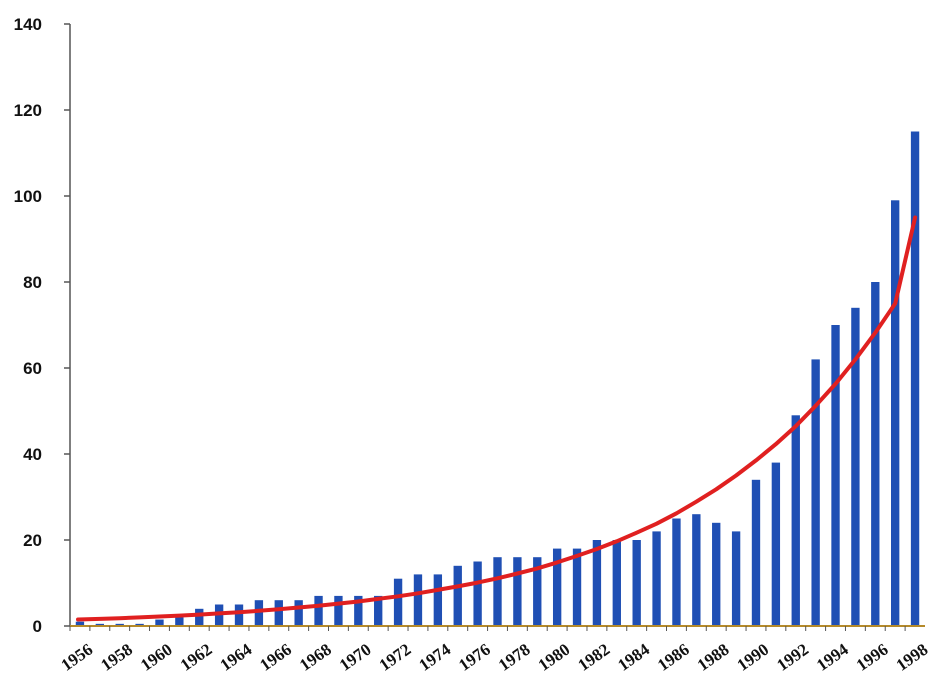 Image resolution: width=929 pixels, height=693 pixels. Describe the element at coordinates (872, 657) in the screenshot. I see `x-tick-label: 1996` at that location.